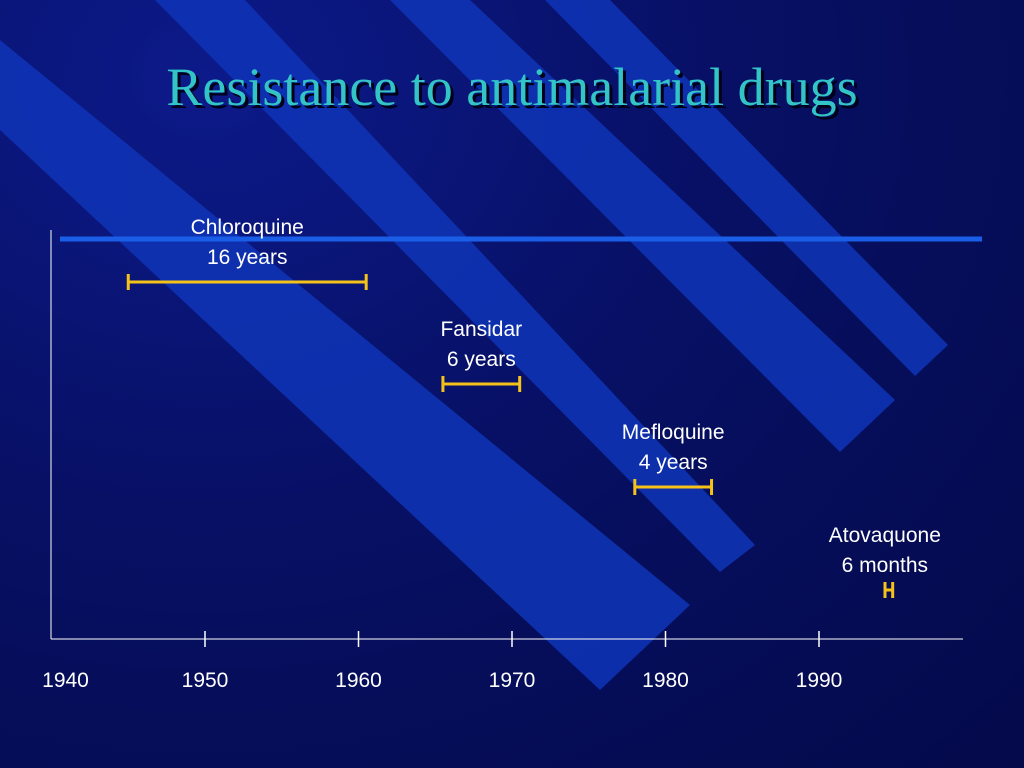  I want to click on x-tick-label-1990: 1990, so click(819, 680).